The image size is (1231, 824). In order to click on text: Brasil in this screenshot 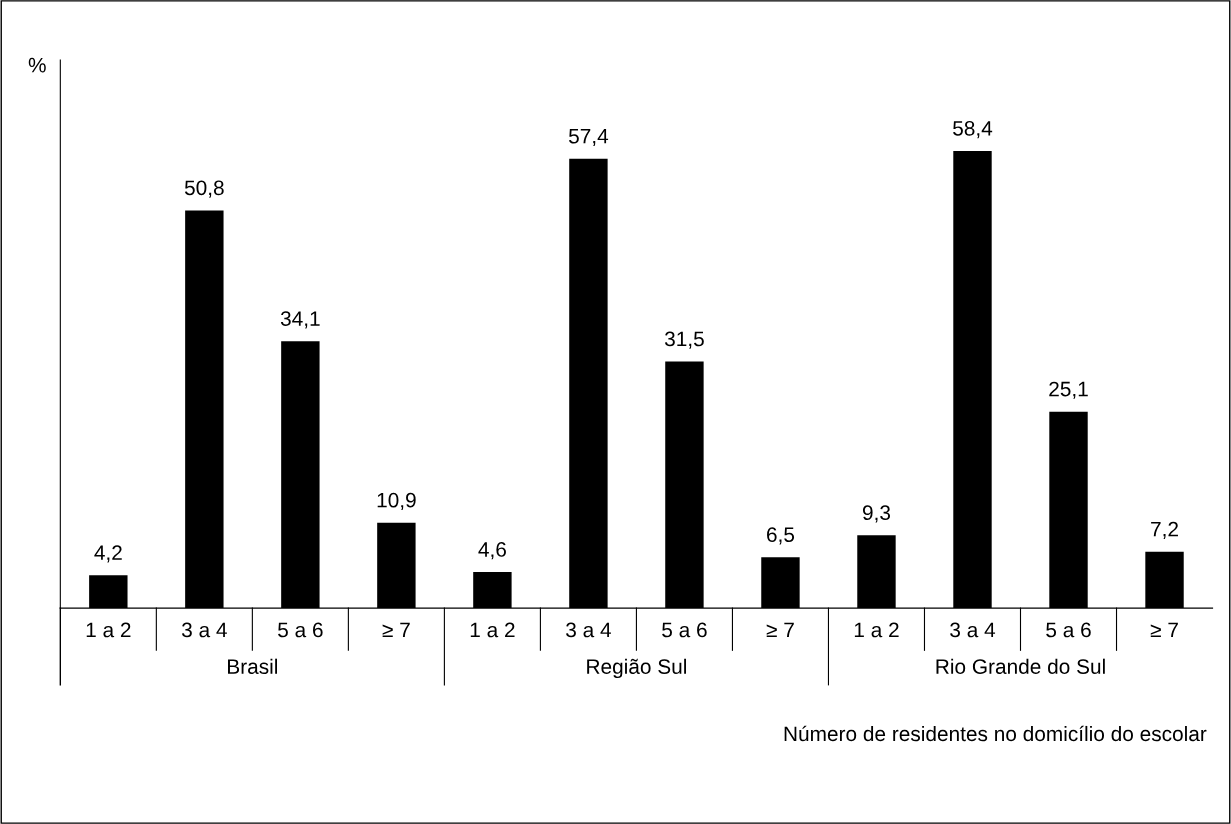, I will do `click(253, 666)`.